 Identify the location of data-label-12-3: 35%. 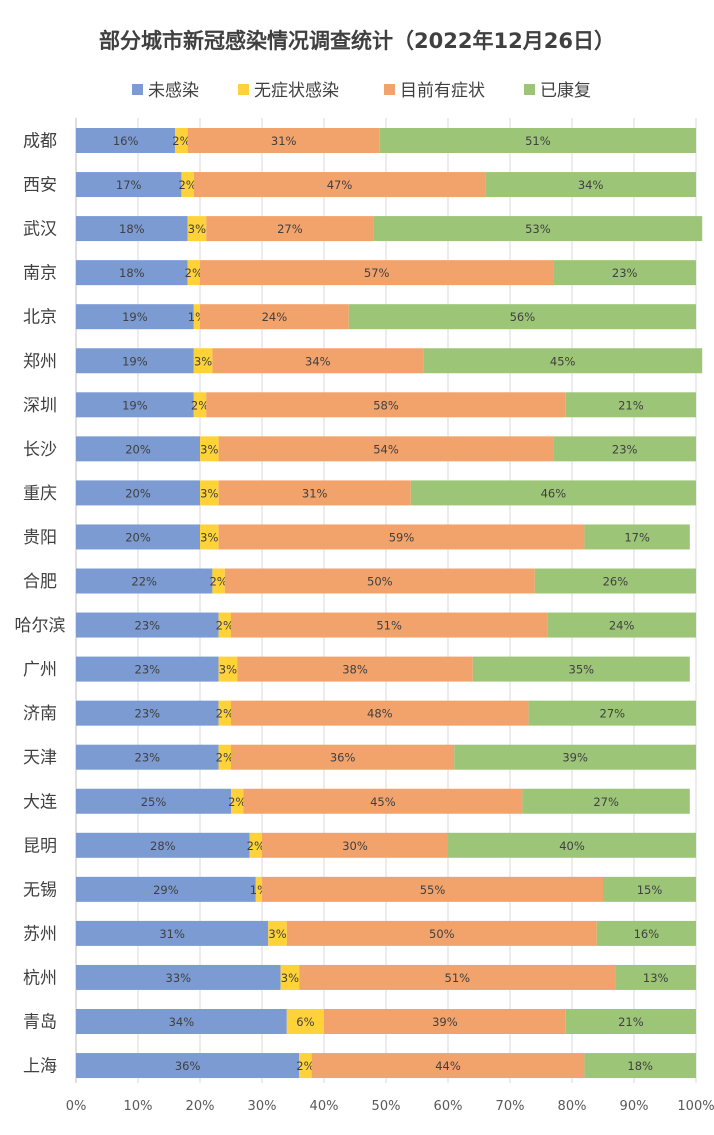
(582, 670).